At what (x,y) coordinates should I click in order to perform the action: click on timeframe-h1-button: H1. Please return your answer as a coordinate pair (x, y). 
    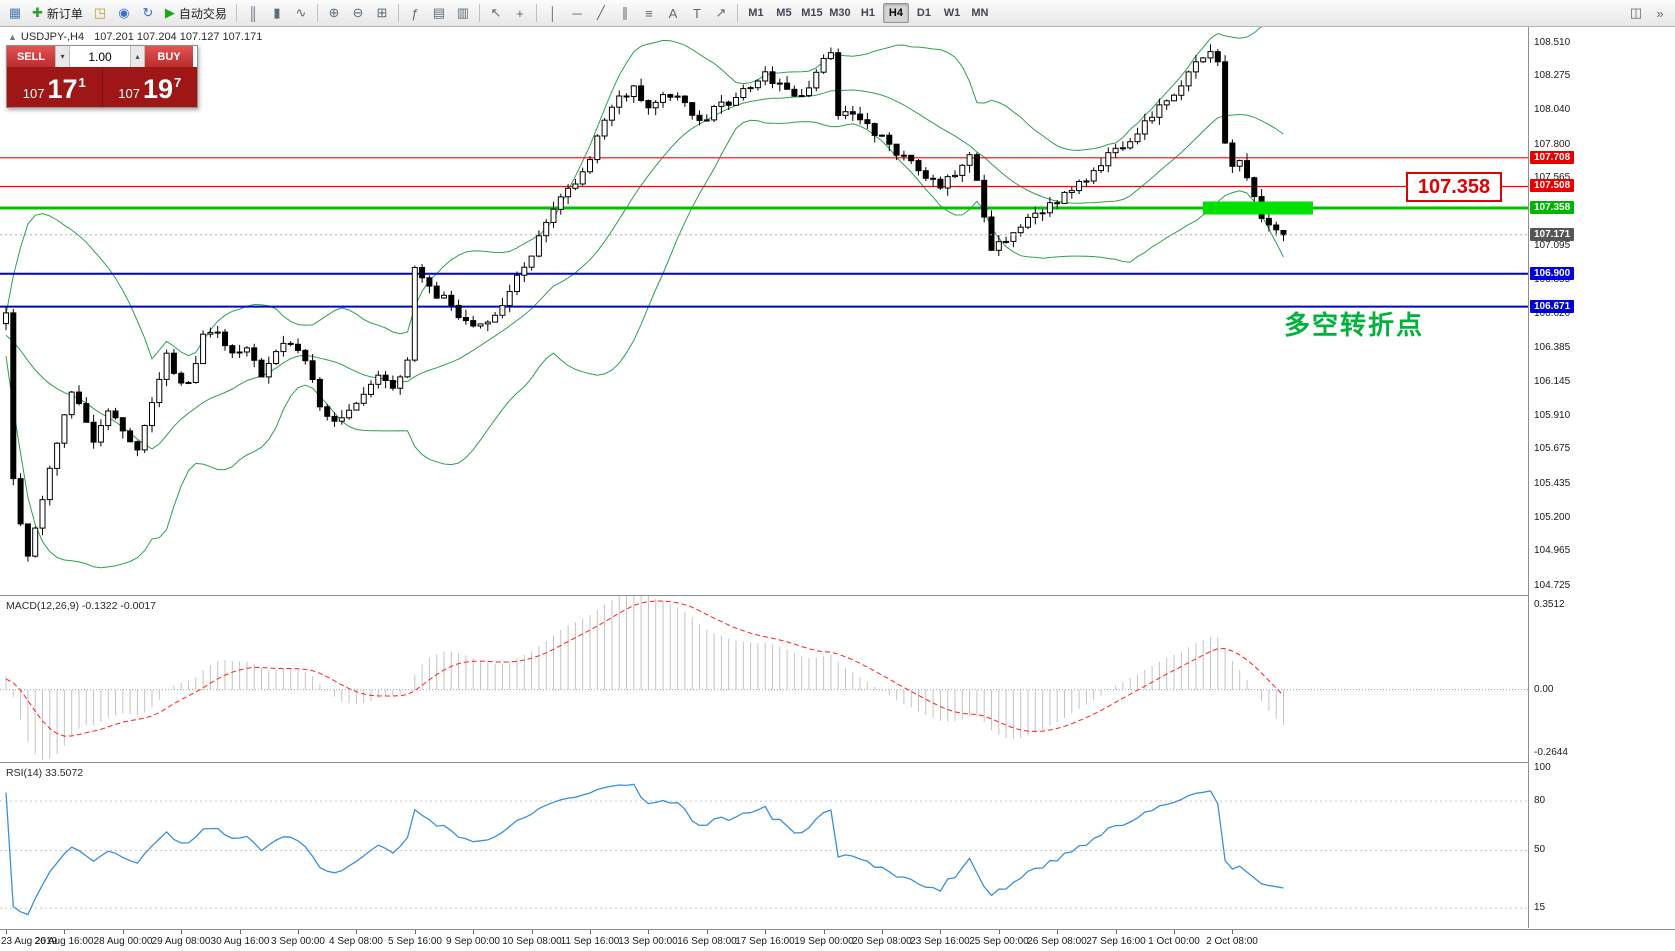
    Looking at the image, I should click on (867, 13).